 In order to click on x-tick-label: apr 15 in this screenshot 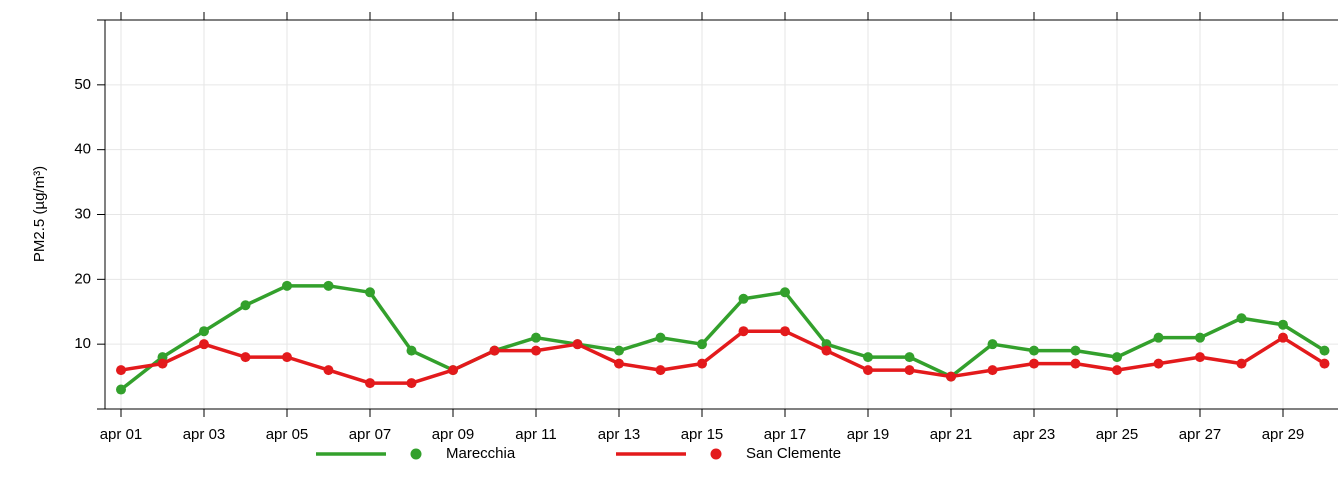, I will do `click(702, 434)`.